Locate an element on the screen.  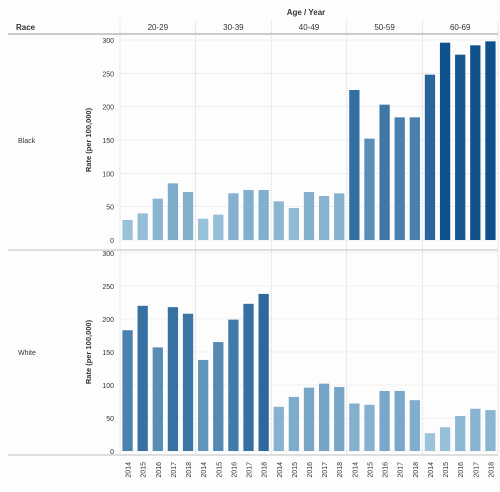
race-label: White is located at coordinates (27, 353).